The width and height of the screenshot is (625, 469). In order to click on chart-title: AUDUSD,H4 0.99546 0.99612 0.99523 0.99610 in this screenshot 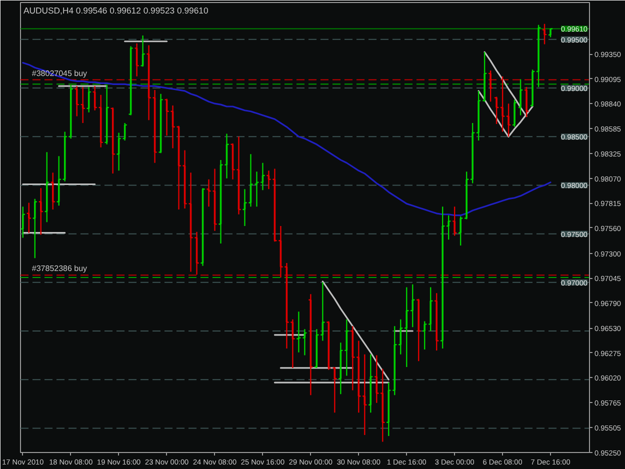, I will do `click(116, 11)`.